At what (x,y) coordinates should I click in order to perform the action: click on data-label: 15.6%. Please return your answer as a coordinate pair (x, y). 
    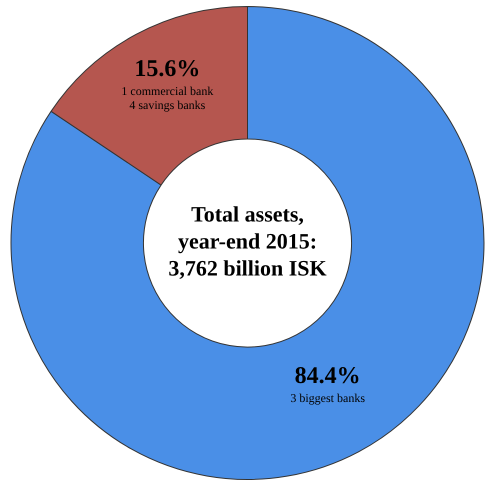
    Looking at the image, I should click on (167, 69).